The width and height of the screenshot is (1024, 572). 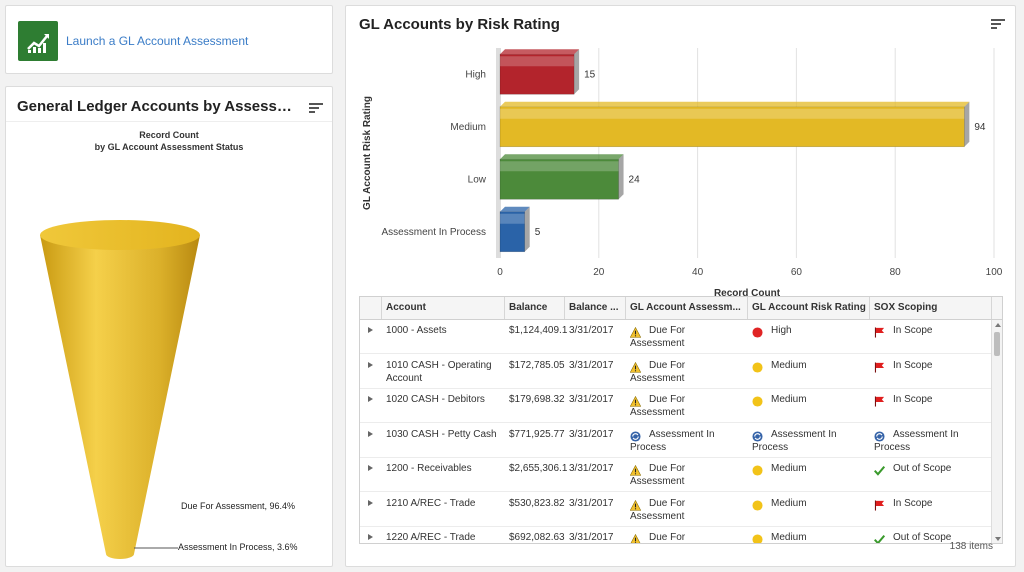 What do you see at coordinates (468, 127) in the screenshot?
I see `category-label: Medium` at bounding box center [468, 127].